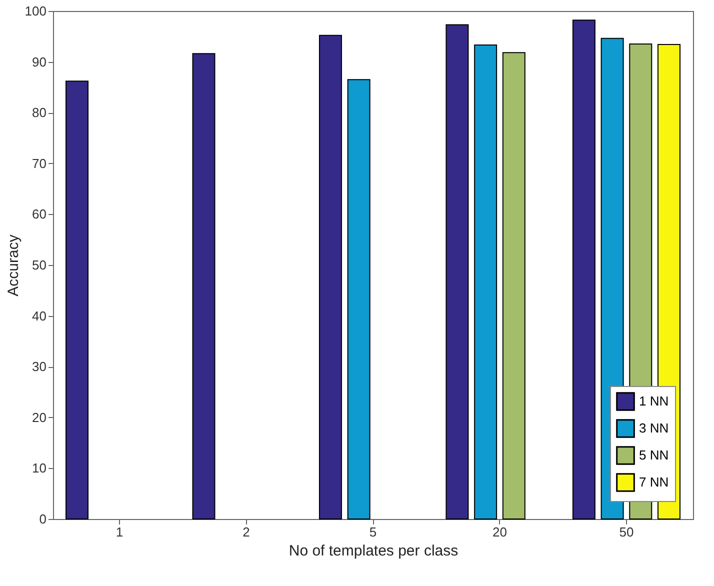  Describe the element at coordinates (654, 482) in the screenshot. I see `legend-label: 7 NN` at that location.